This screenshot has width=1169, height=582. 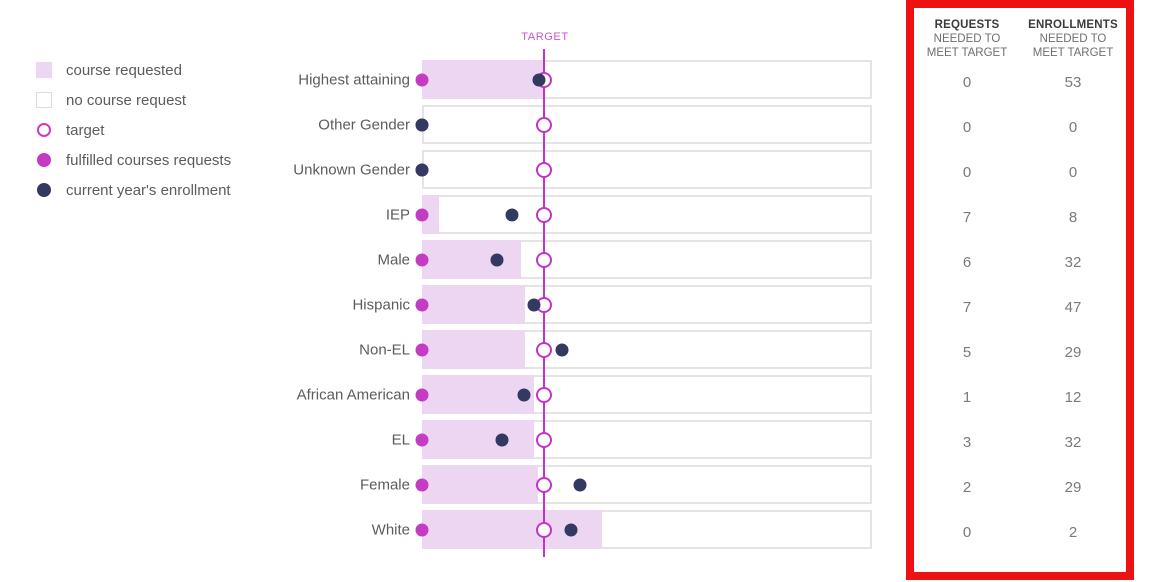 What do you see at coordinates (85, 130) in the screenshot?
I see `legend-item-label: target` at bounding box center [85, 130].